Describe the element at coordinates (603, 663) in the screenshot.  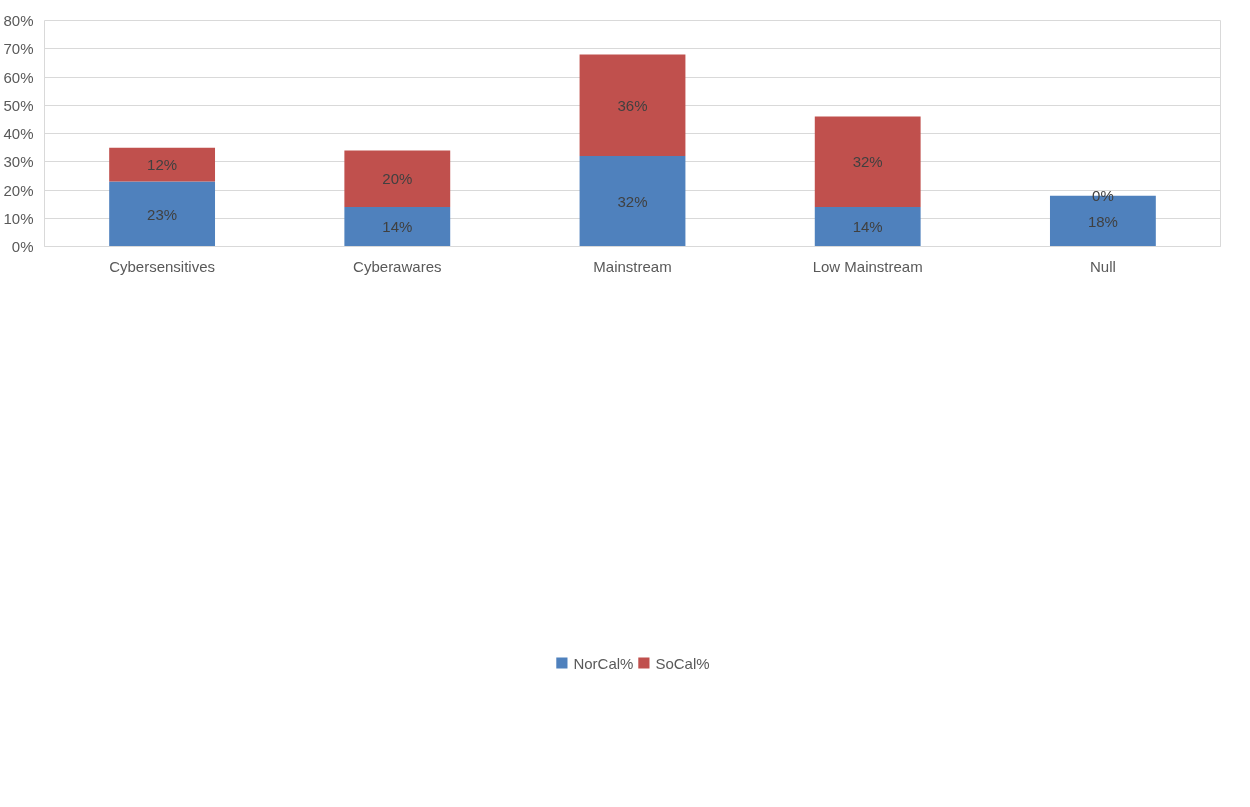
I see `legend-label: NorCal%` at that location.